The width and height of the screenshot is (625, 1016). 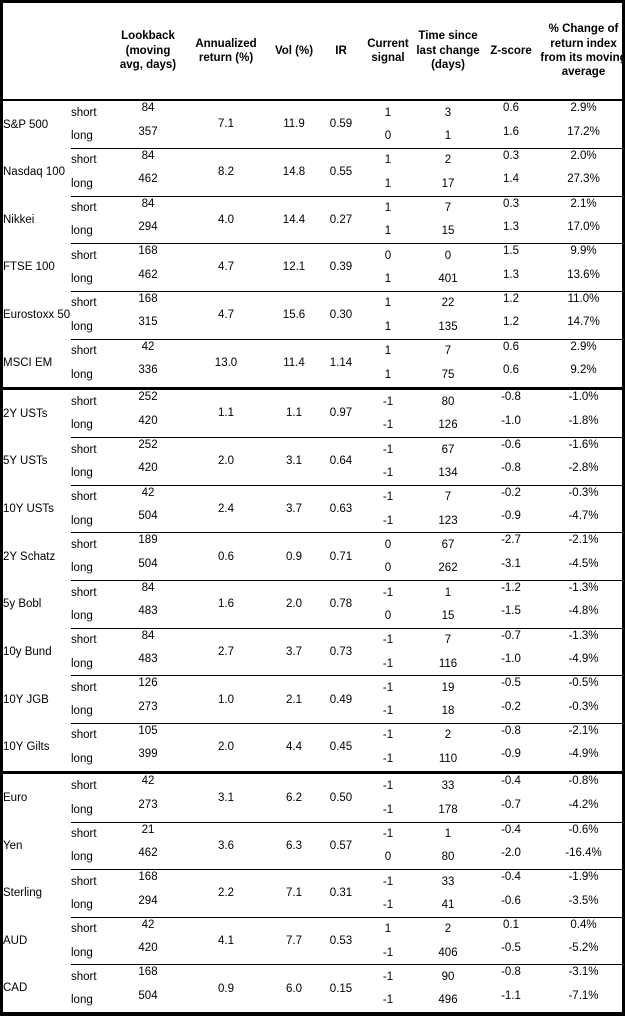 What do you see at coordinates (148, 274) in the screenshot?
I see `lookback-value: 462` at bounding box center [148, 274].